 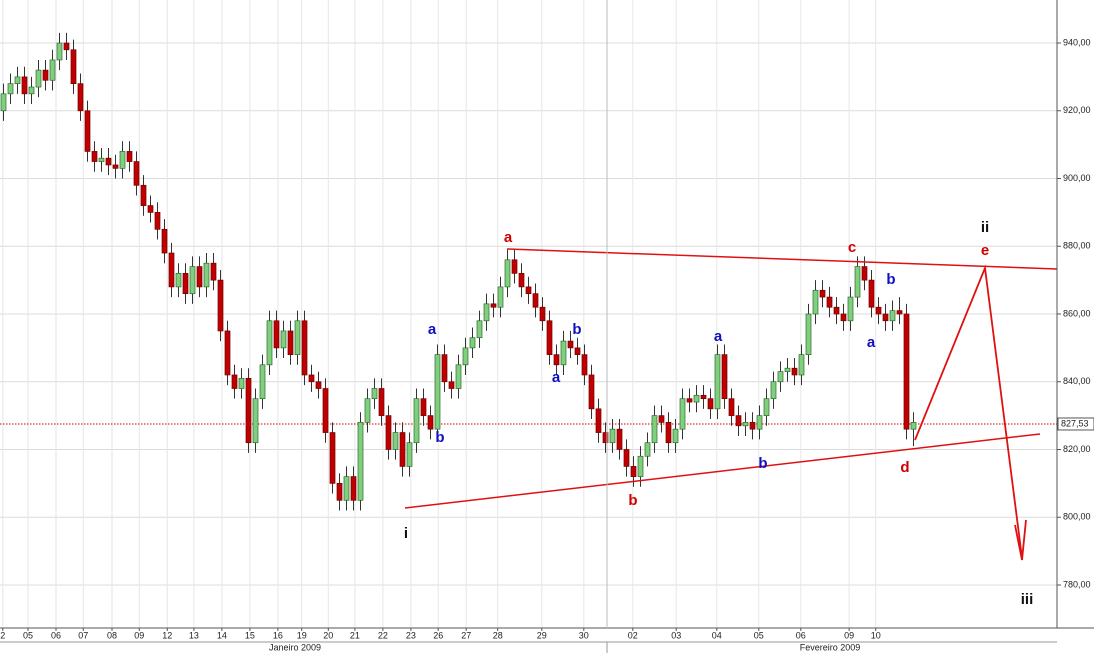 What do you see at coordinates (1020, 540) in the screenshot?
I see `arrow-head` at bounding box center [1020, 540].